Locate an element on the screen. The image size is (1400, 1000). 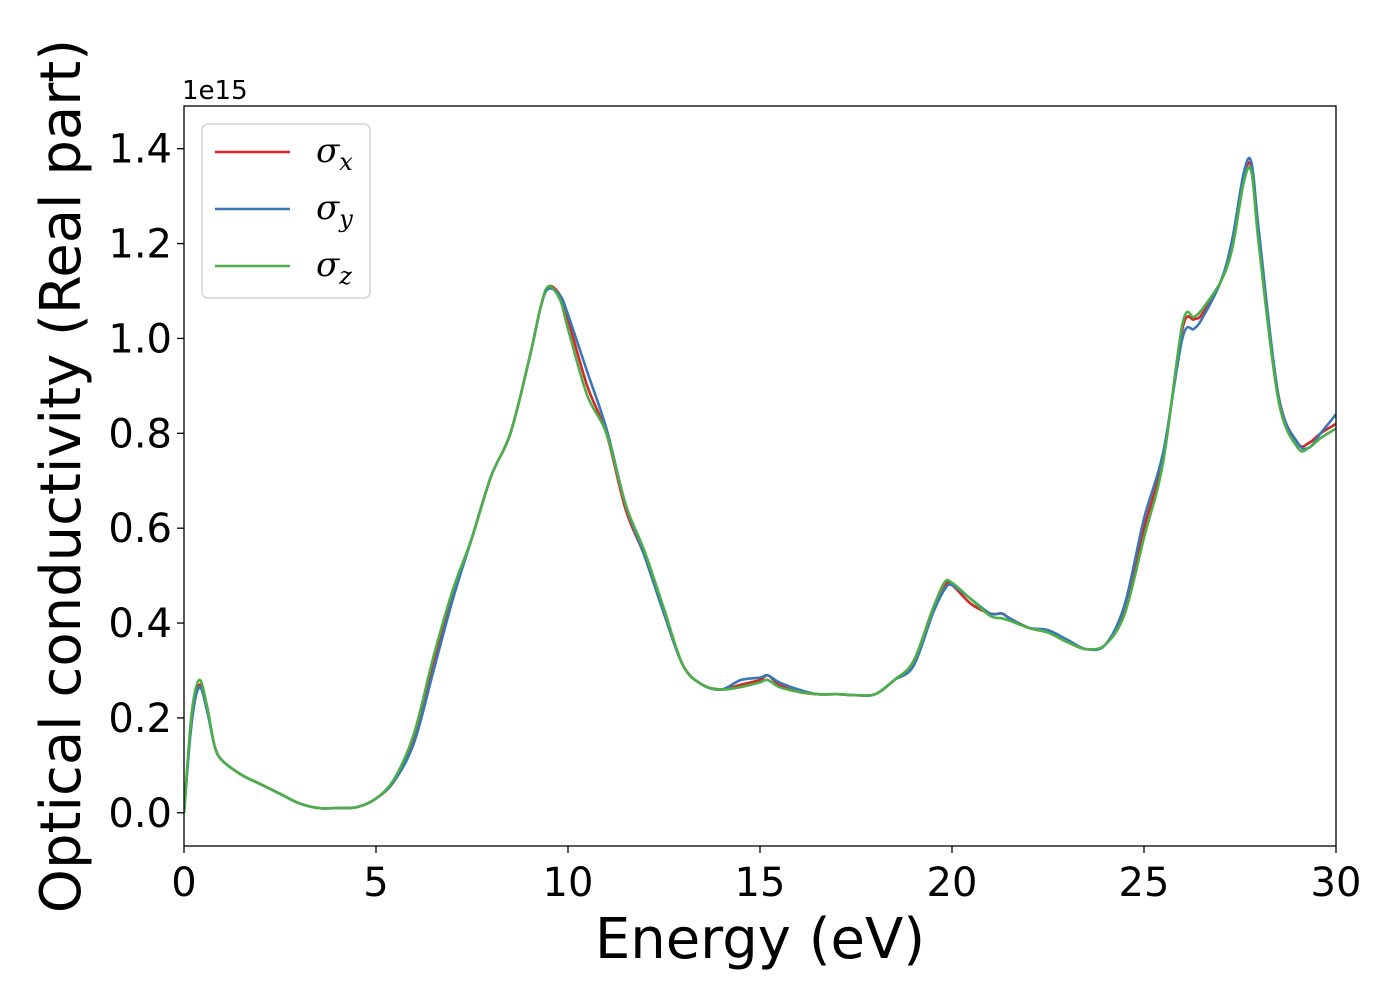
y-tick-label: 1.4 is located at coordinates (140, 150).